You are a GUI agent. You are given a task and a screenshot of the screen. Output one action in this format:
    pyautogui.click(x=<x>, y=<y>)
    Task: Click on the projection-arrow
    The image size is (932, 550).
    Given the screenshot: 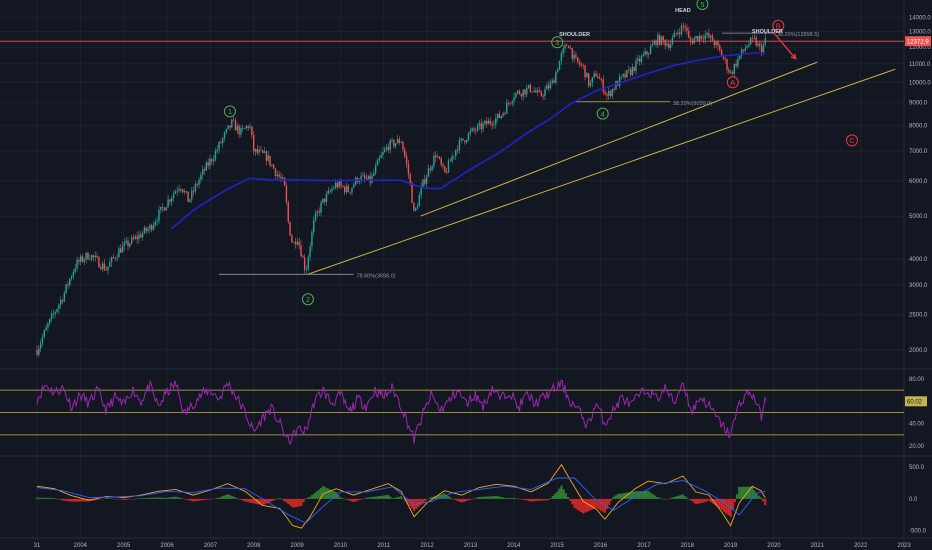 What is the action you would take?
    pyautogui.click(x=785, y=46)
    